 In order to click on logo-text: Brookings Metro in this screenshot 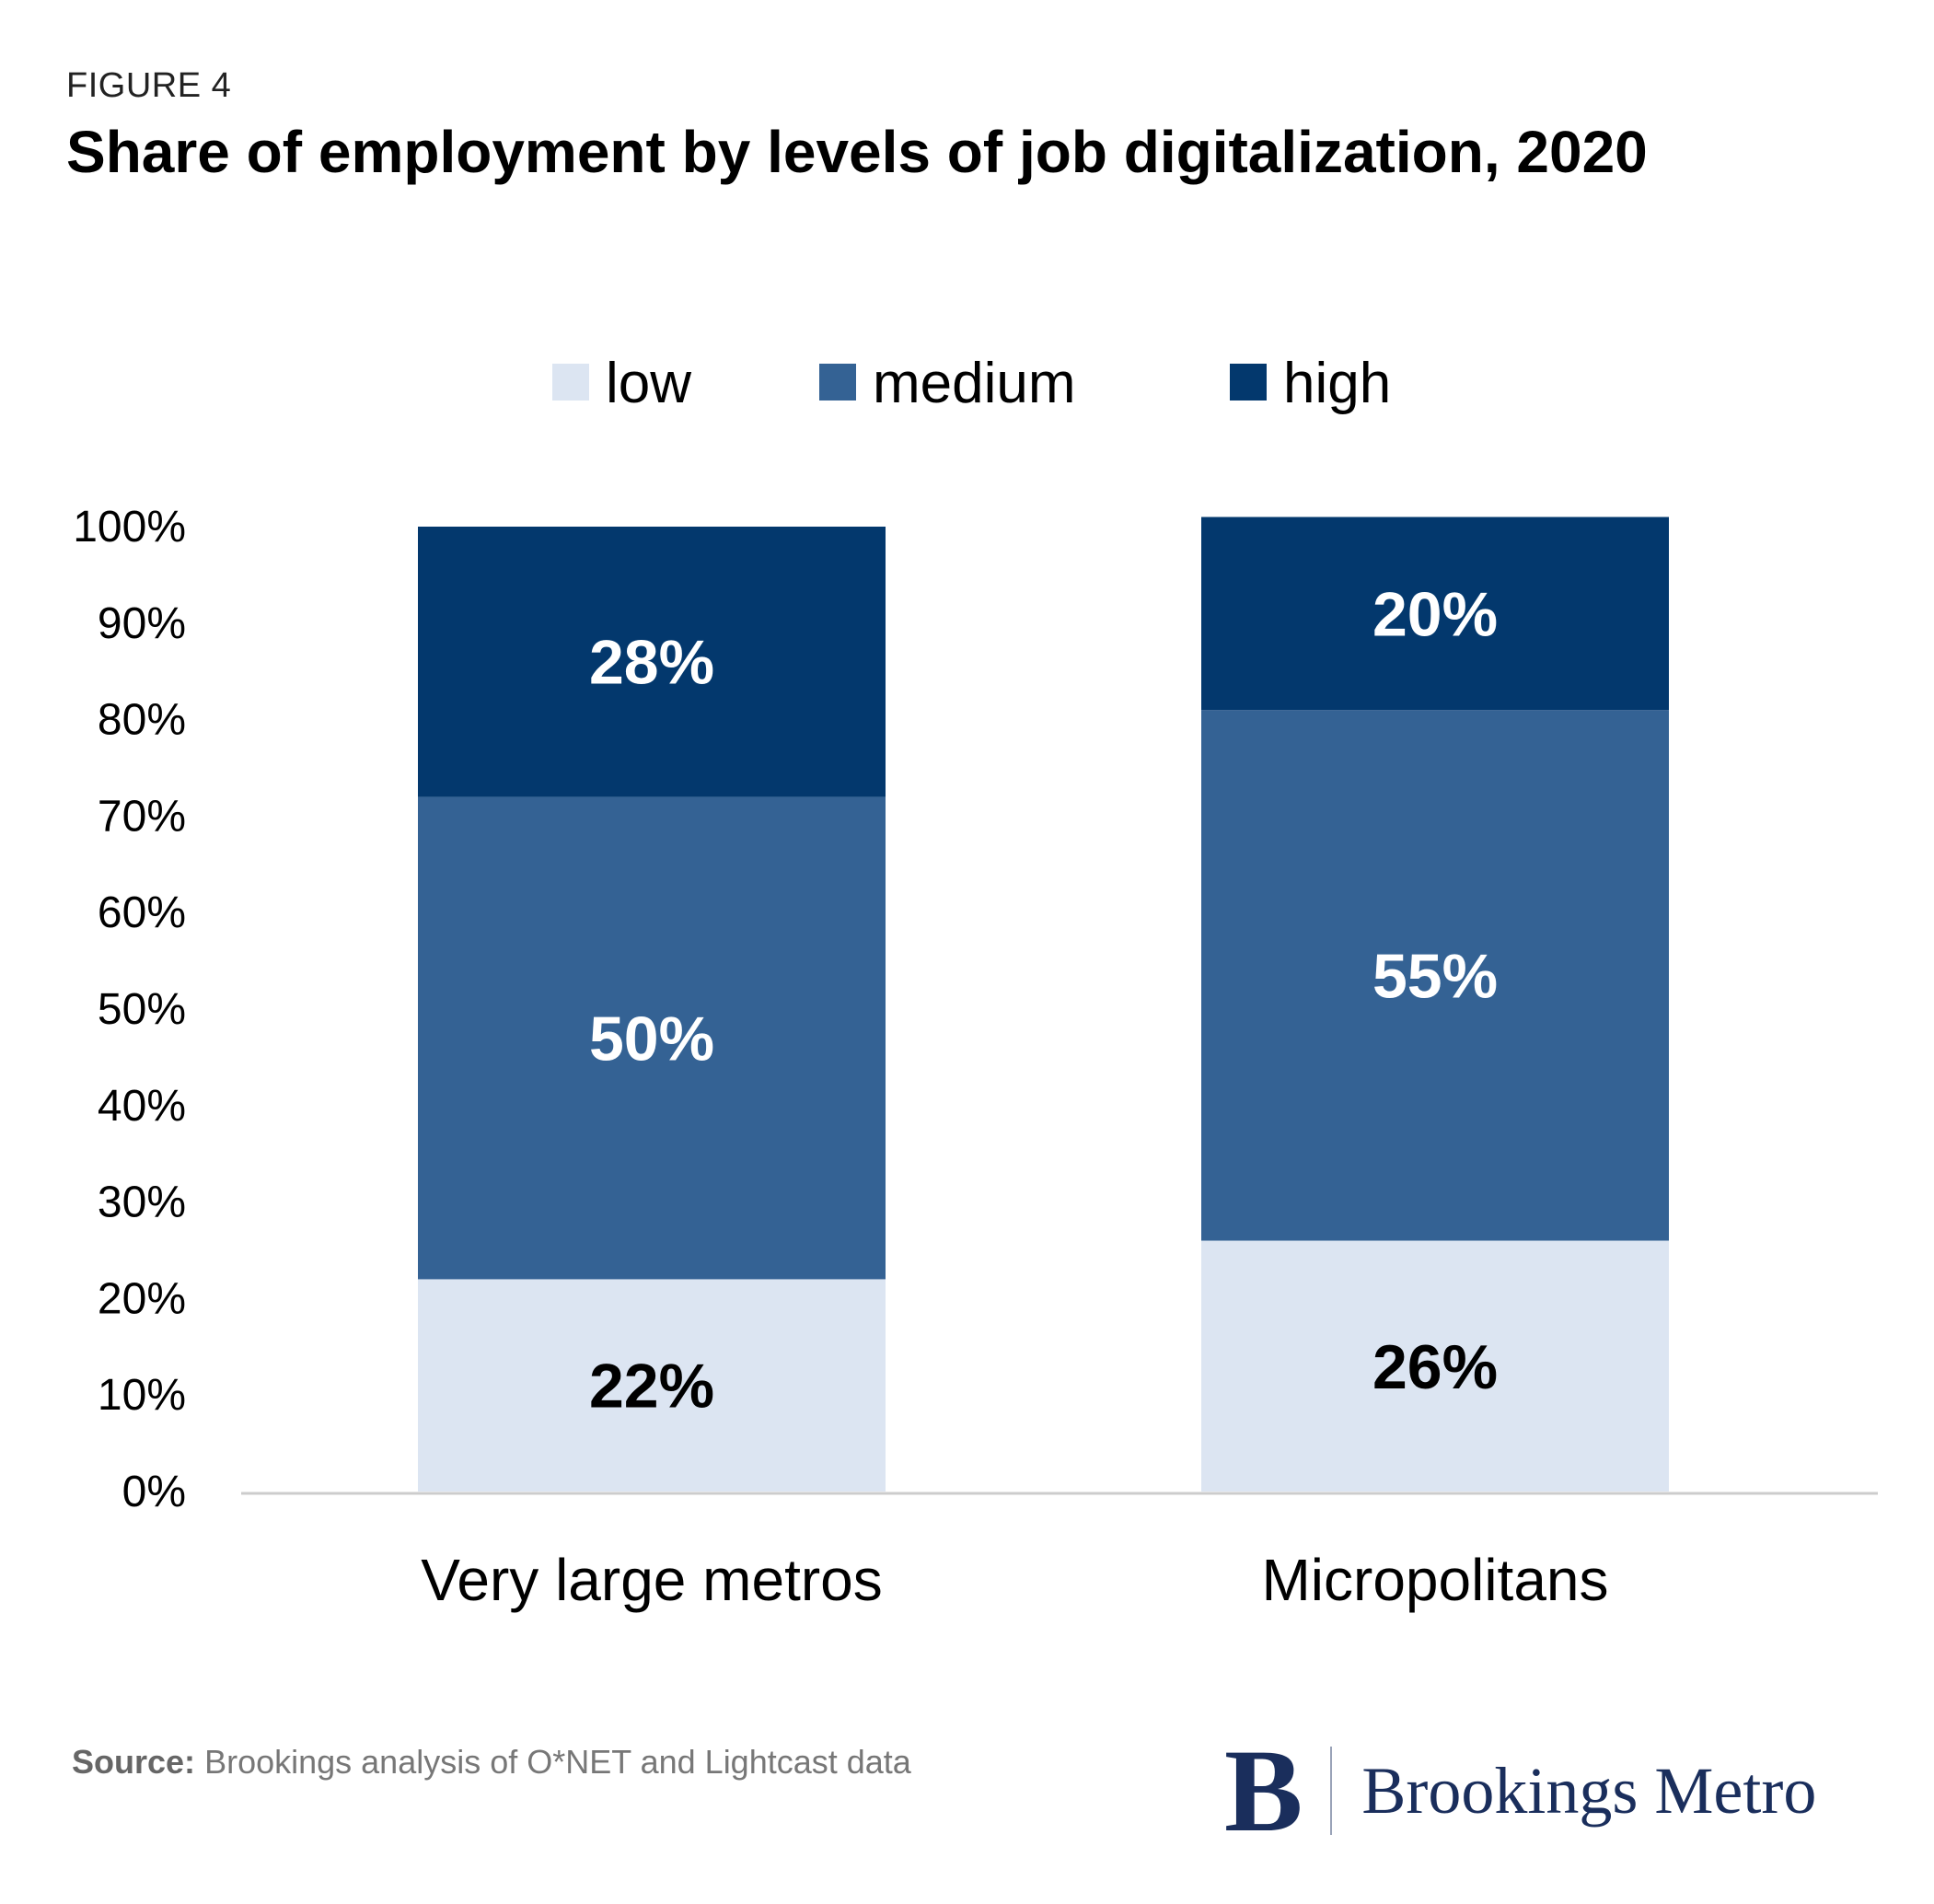, I will do `click(1589, 1790)`.